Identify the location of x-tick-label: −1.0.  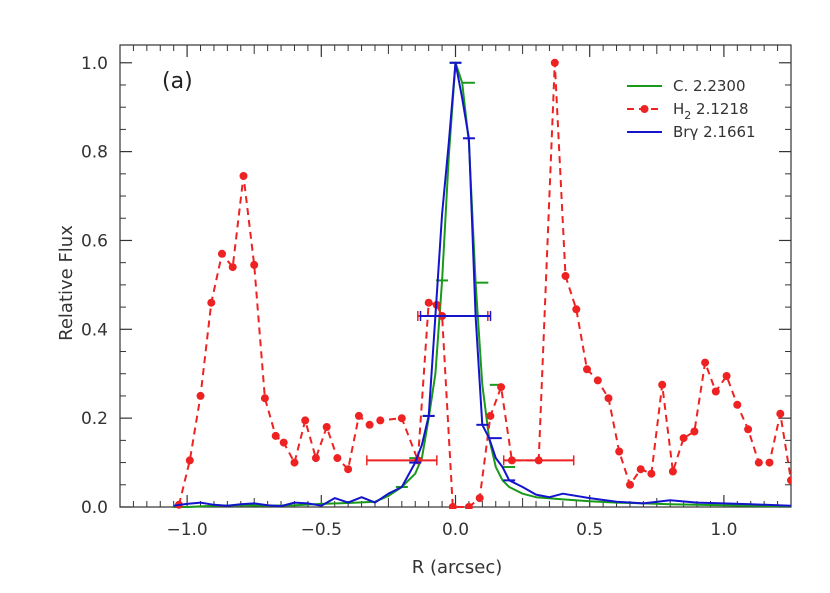
(186, 530).